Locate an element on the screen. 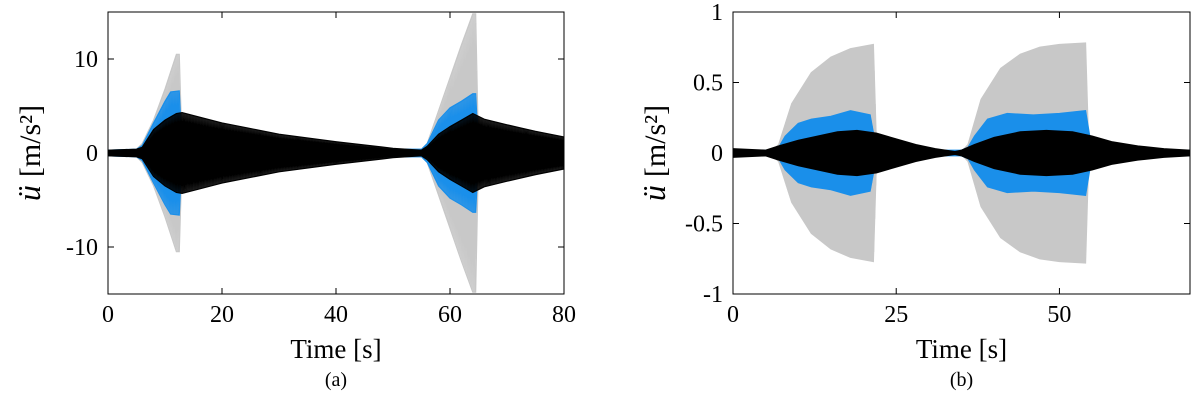 The height and width of the screenshot is (411, 1200). y-tick-label: -0.5 is located at coordinates (704, 225).